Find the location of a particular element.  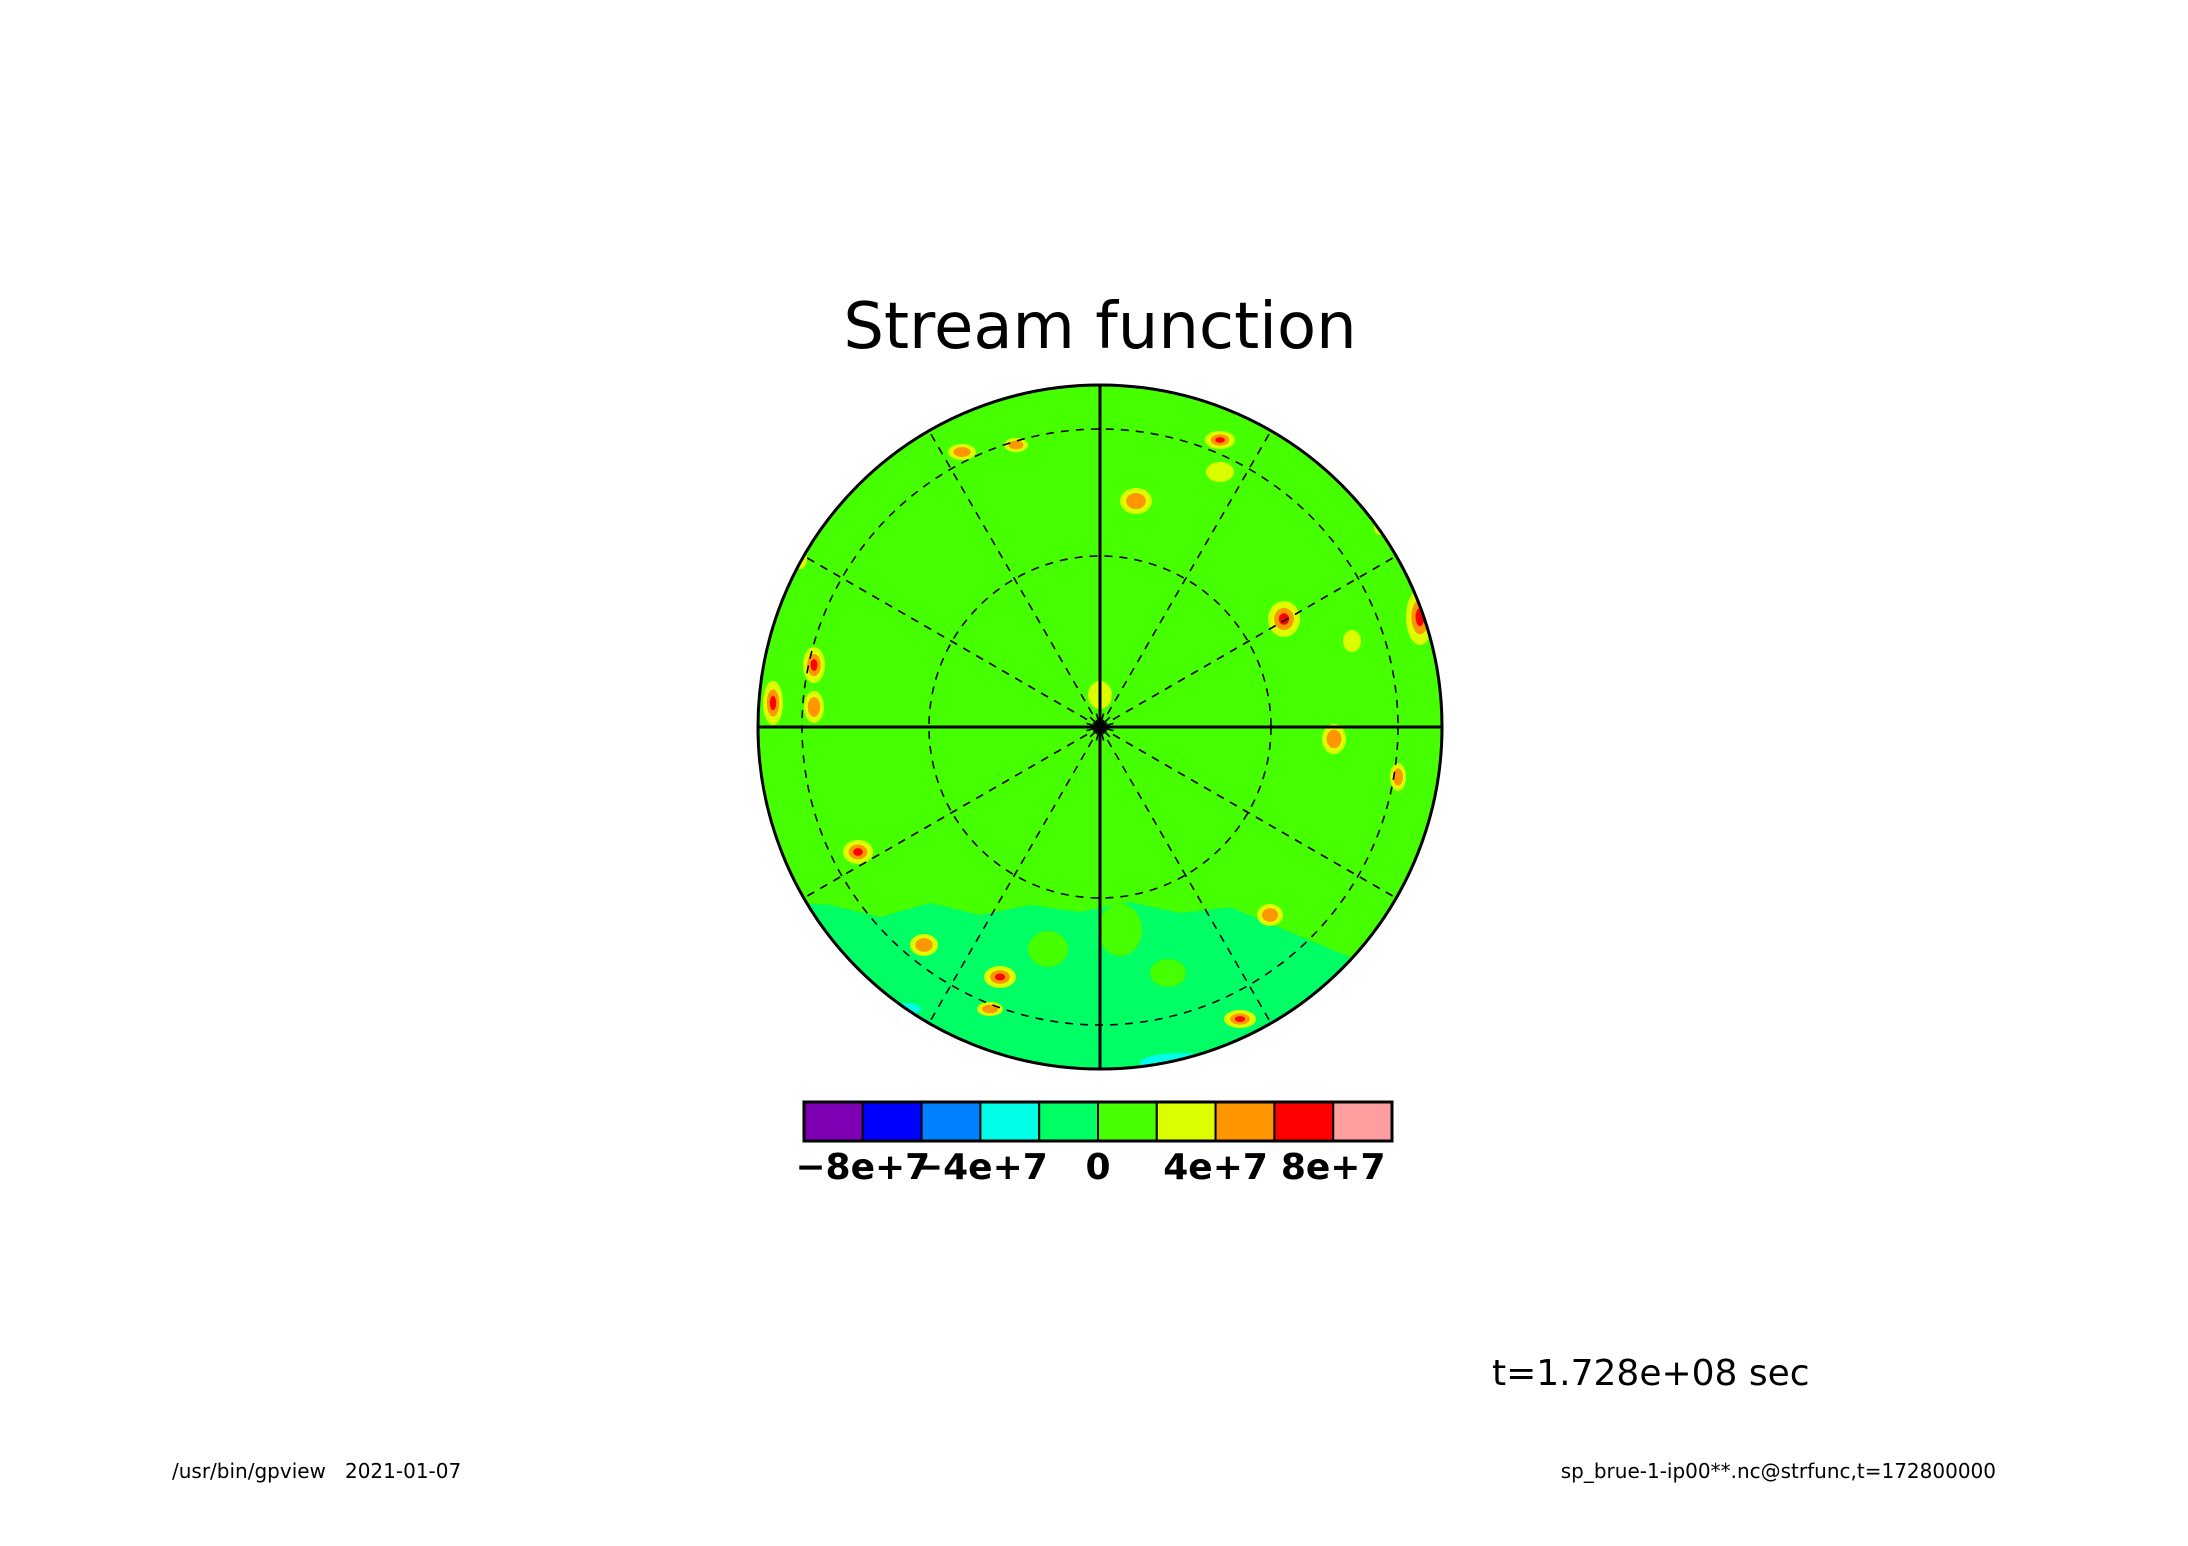

colorbar-tick-label-1: −4e+7 is located at coordinates (980, 1167).